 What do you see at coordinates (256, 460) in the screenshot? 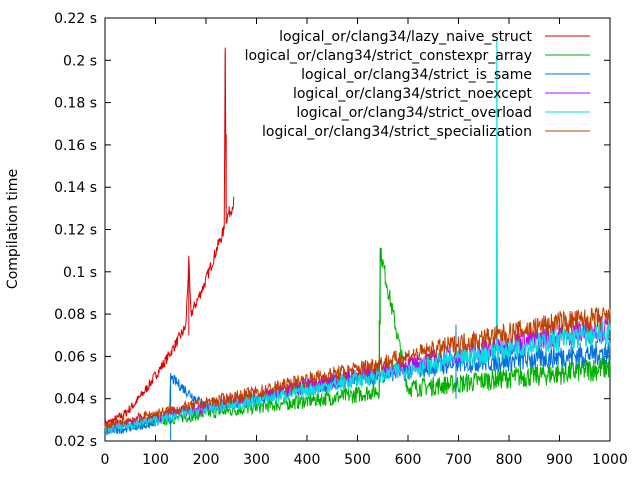
I see `x-tick-label: 300` at bounding box center [256, 460].